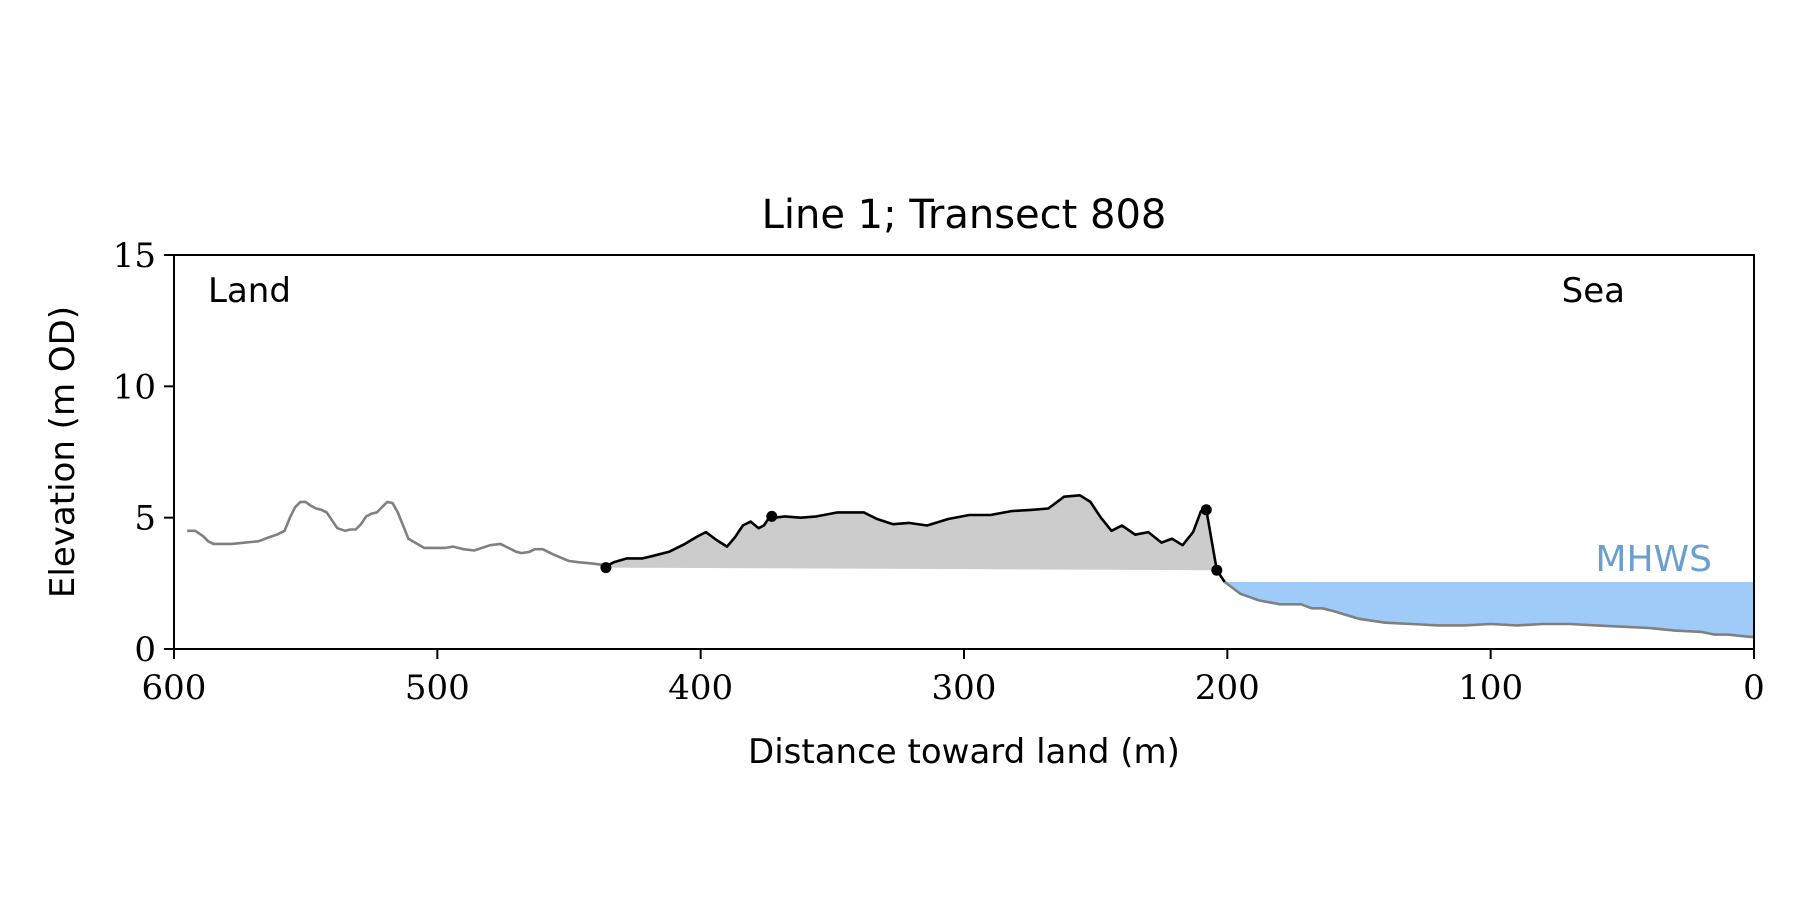 The height and width of the screenshot is (900, 1800). What do you see at coordinates (1593, 291) in the screenshot?
I see `sea-annotation: Sea` at bounding box center [1593, 291].